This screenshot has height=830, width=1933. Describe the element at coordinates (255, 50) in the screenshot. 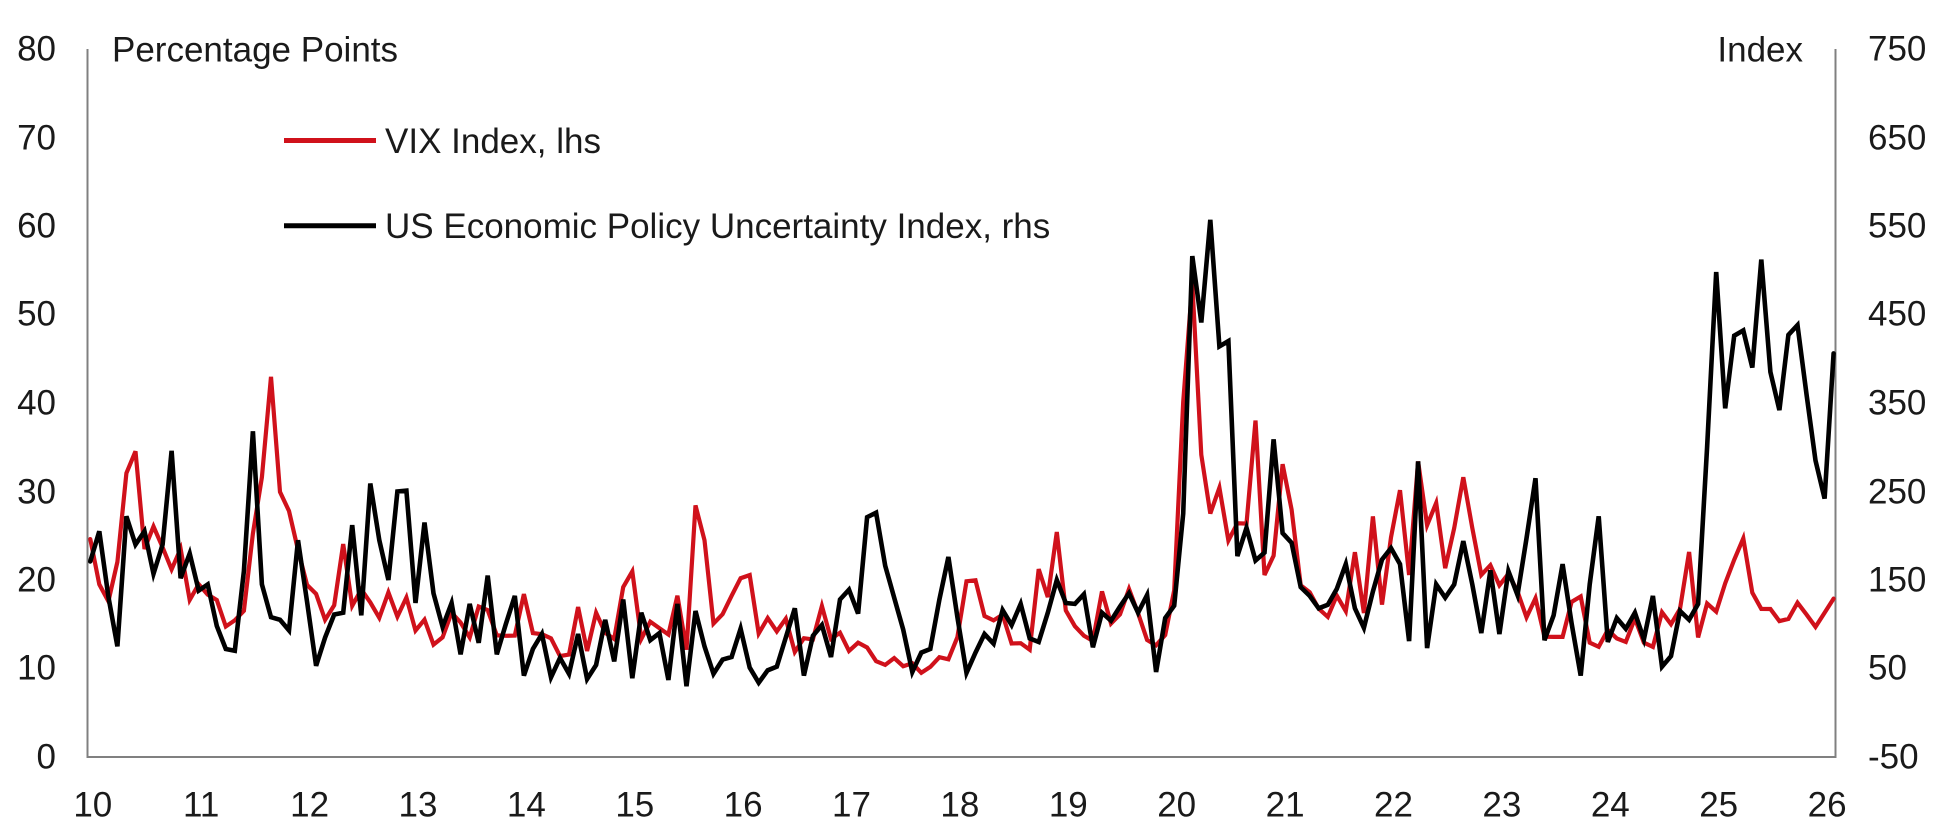

I see `svg-text: Percentage Points` at that location.